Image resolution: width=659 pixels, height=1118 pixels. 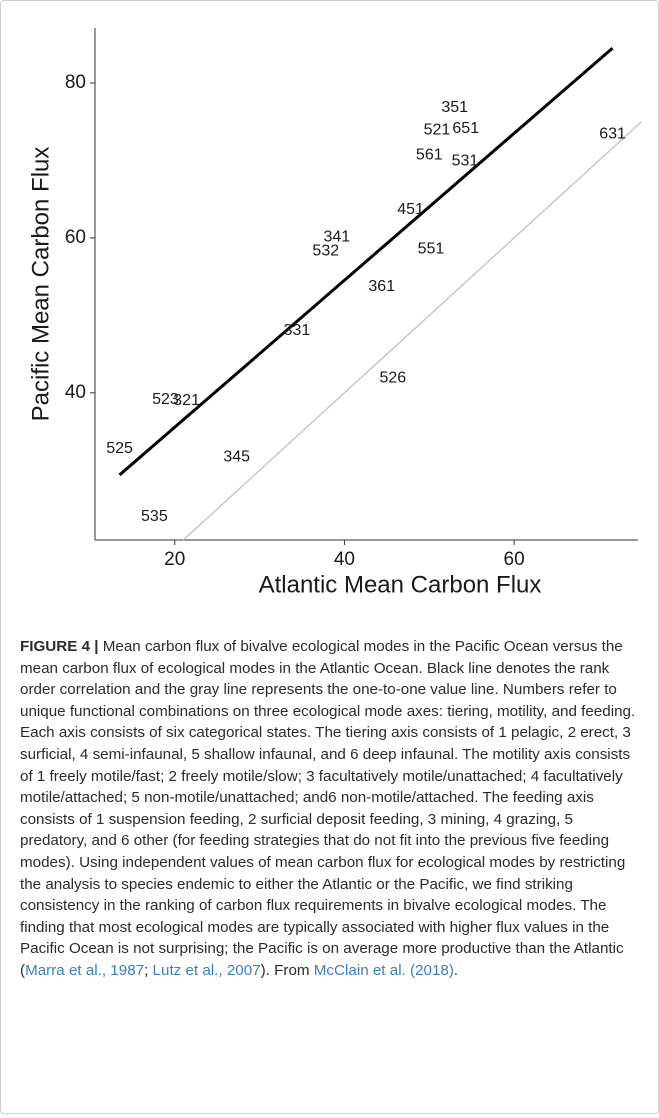 What do you see at coordinates (400, 584) in the screenshot?
I see `x-axis-title: Atlantic Mean Carbon Flux` at bounding box center [400, 584].